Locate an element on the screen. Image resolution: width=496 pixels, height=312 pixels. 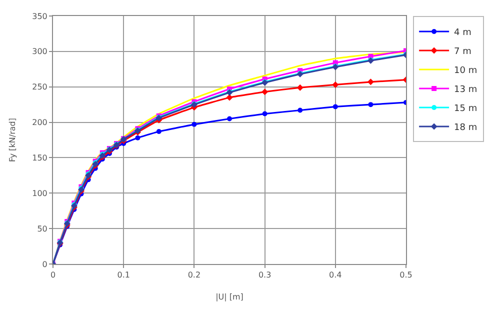
x-tick-label: 0.3 is located at coordinates (265, 275).